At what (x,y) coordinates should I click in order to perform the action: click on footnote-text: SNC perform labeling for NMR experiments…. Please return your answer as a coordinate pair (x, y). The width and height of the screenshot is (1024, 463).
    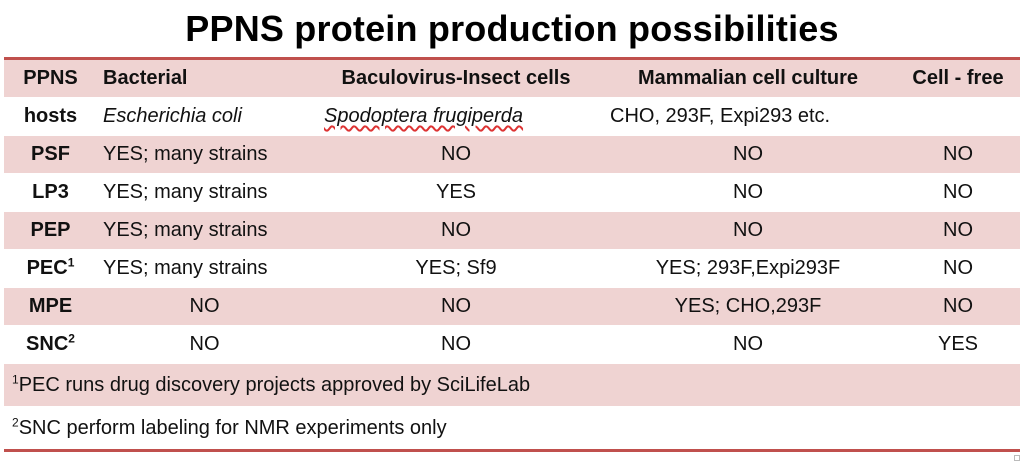
    Looking at the image, I should click on (232, 427).